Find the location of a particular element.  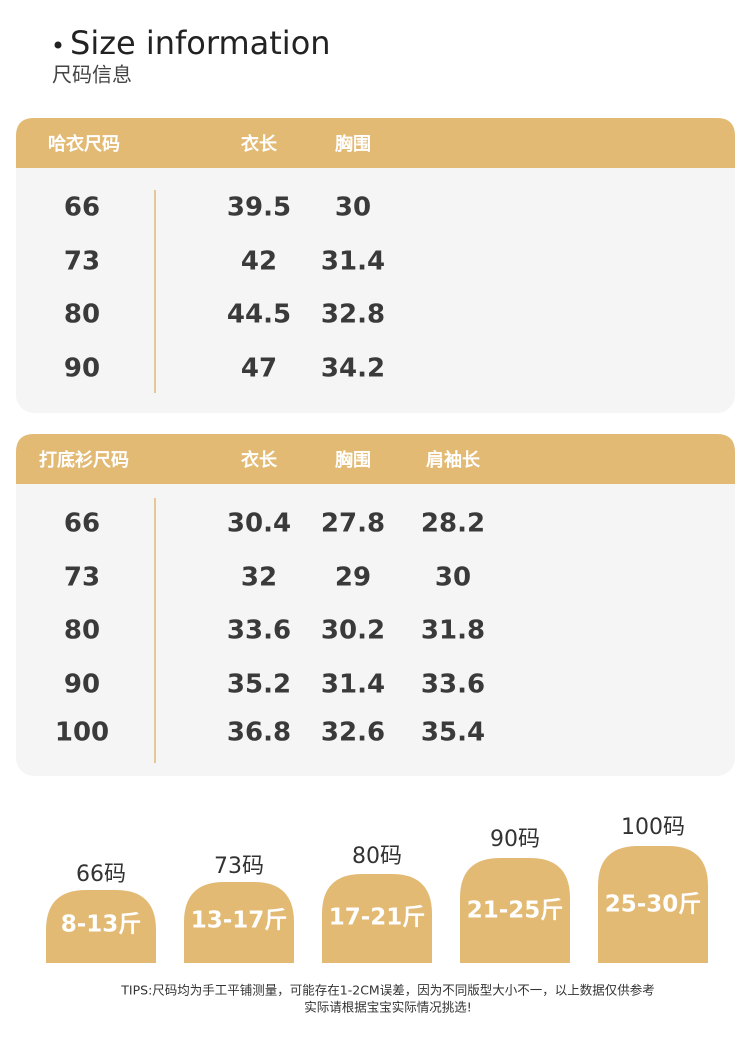

table-cell: 32 is located at coordinates (259, 578).